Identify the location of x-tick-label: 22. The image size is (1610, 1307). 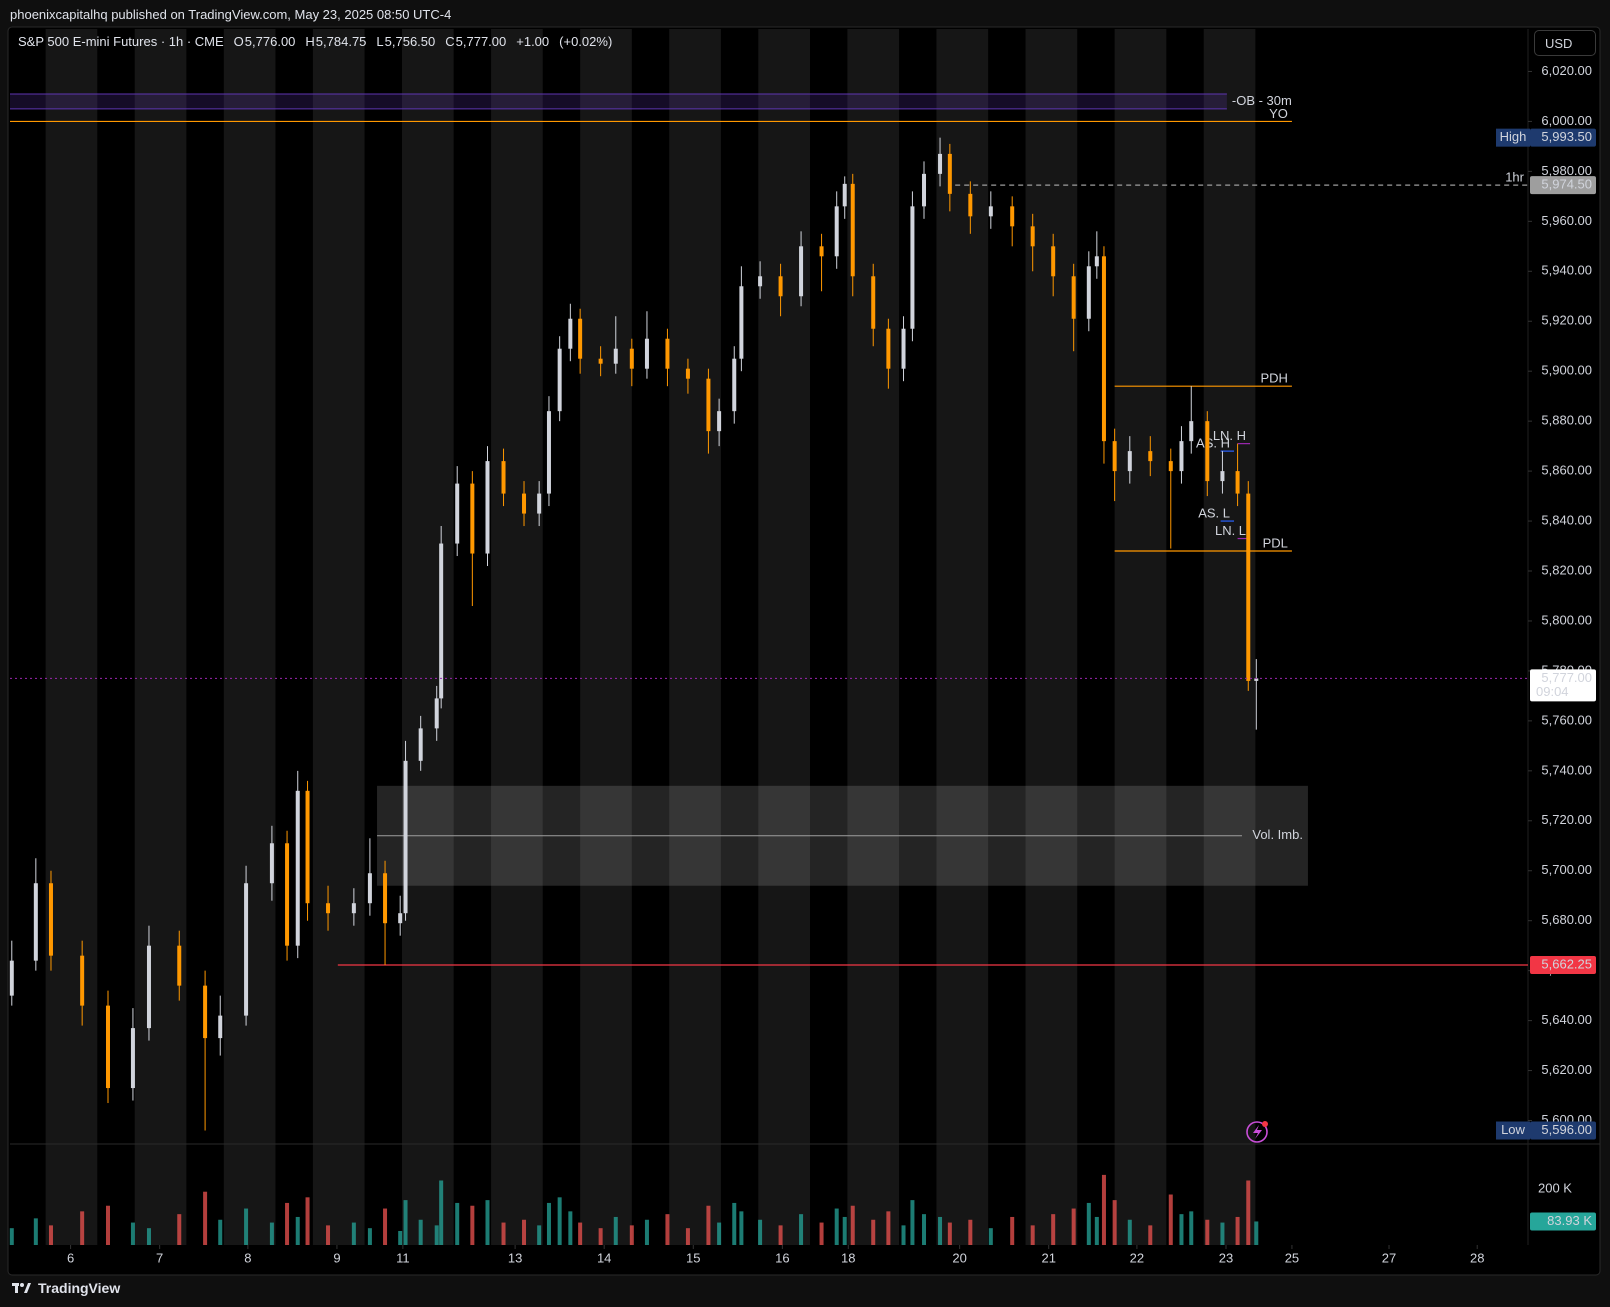
(1137, 1257).